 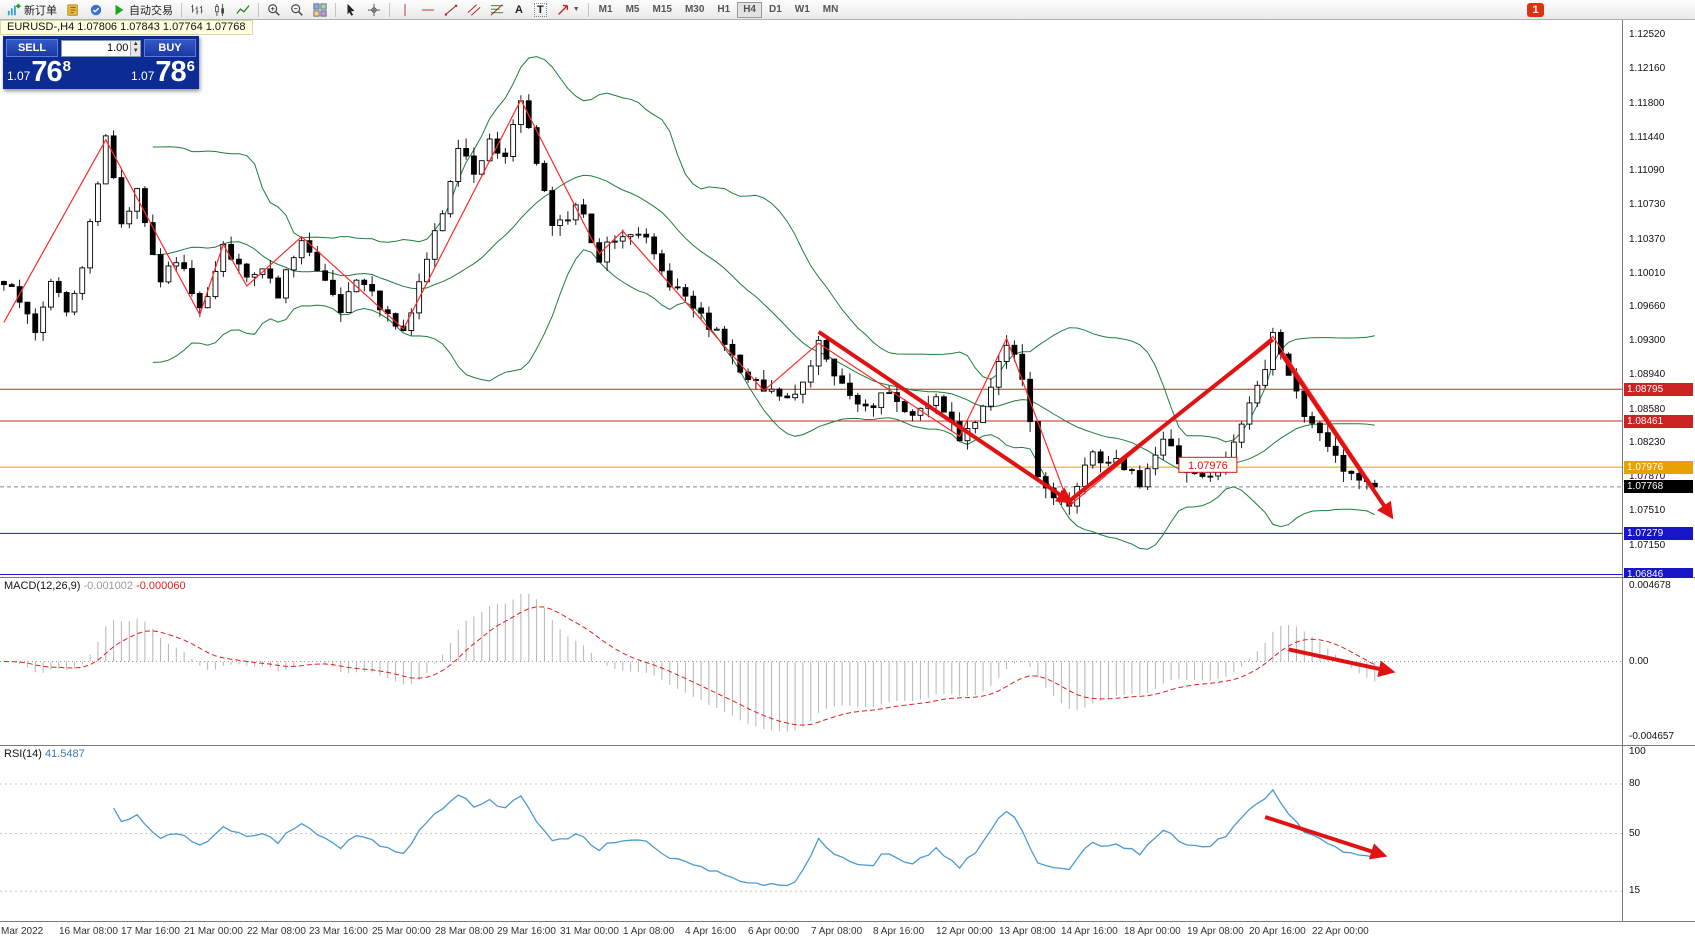 What do you see at coordinates (837, 931) in the screenshot?
I see `time-label: 7 Apr 08:00` at bounding box center [837, 931].